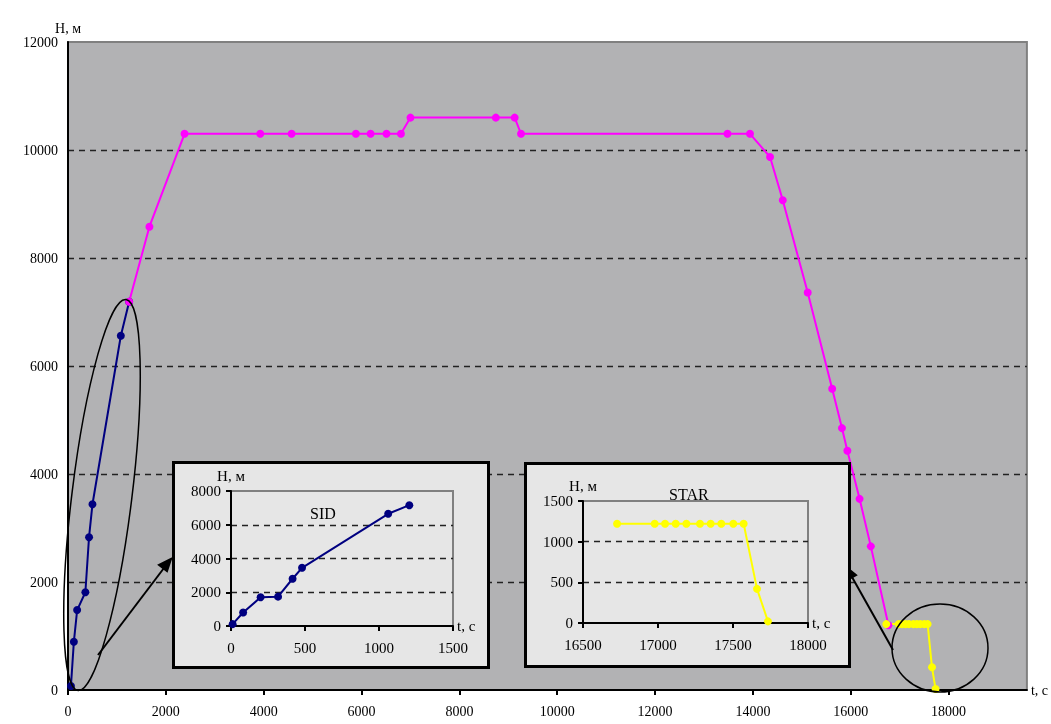 This screenshot has height=724, width=1051. I want to click on x-tick-label: 6000, so click(361, 711).